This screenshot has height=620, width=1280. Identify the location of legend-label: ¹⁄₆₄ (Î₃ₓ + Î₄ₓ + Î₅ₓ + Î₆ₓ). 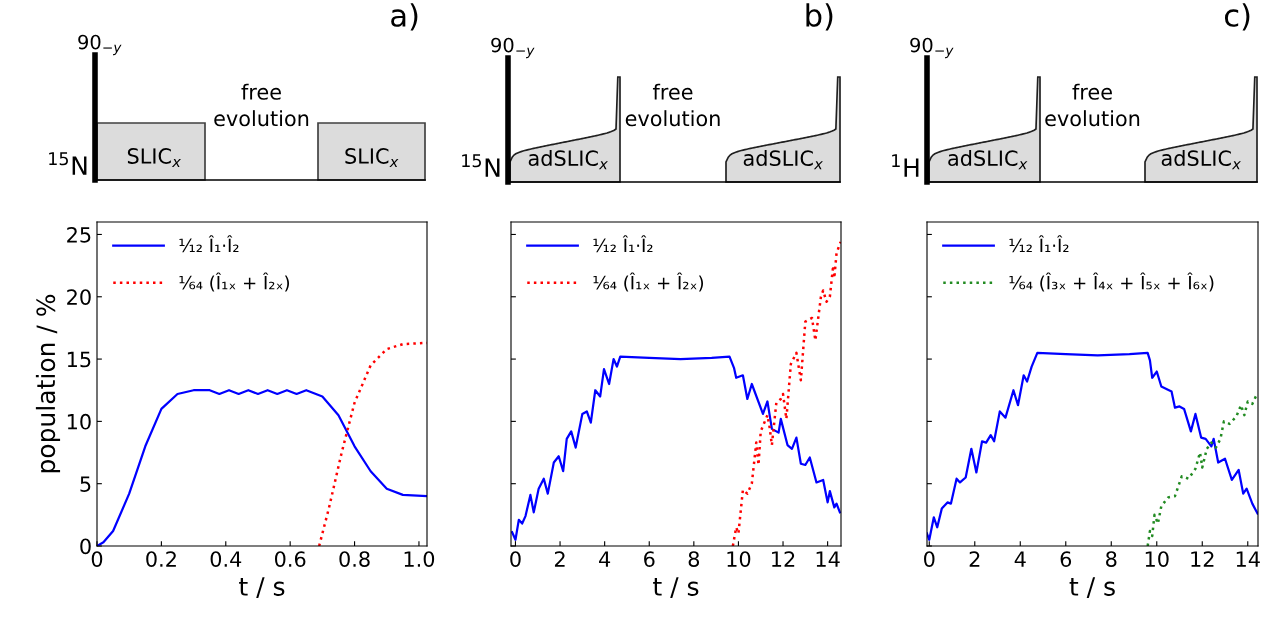
(1111, 282).